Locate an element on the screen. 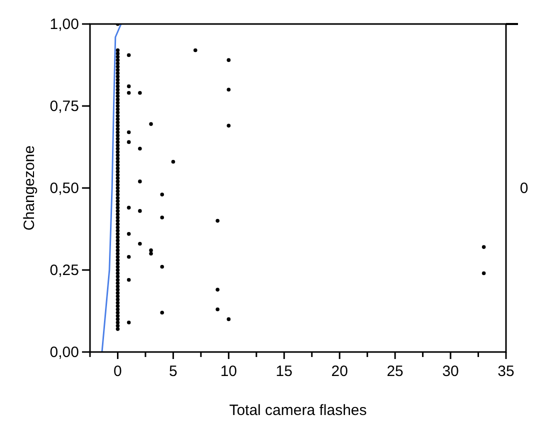 This screenshot has height=427, width=534. y-axis-title: Changezone is located at coordinates (29, 188).